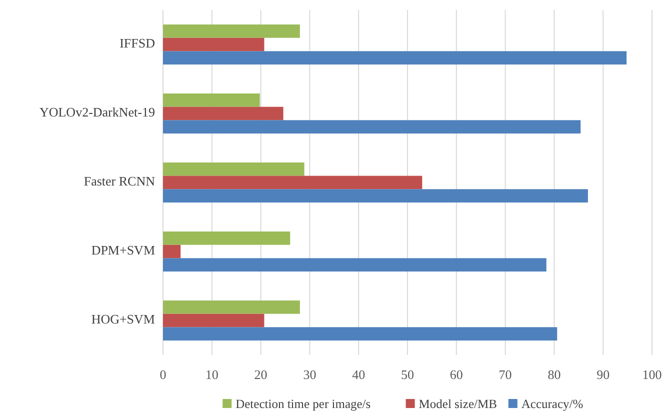 The height and width of the screenshot is (418, 664). I want to click on x-tick-label: 40, so click(359, 374).